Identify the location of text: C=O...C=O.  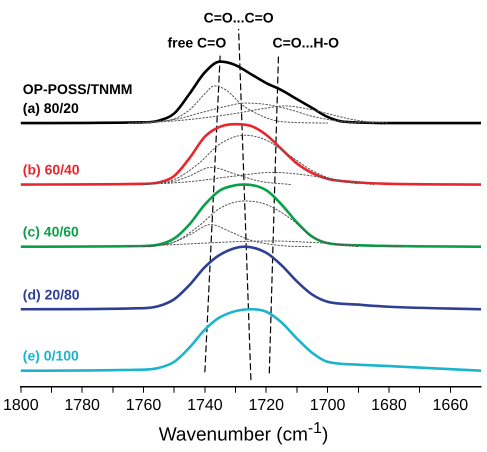
(239, 17).